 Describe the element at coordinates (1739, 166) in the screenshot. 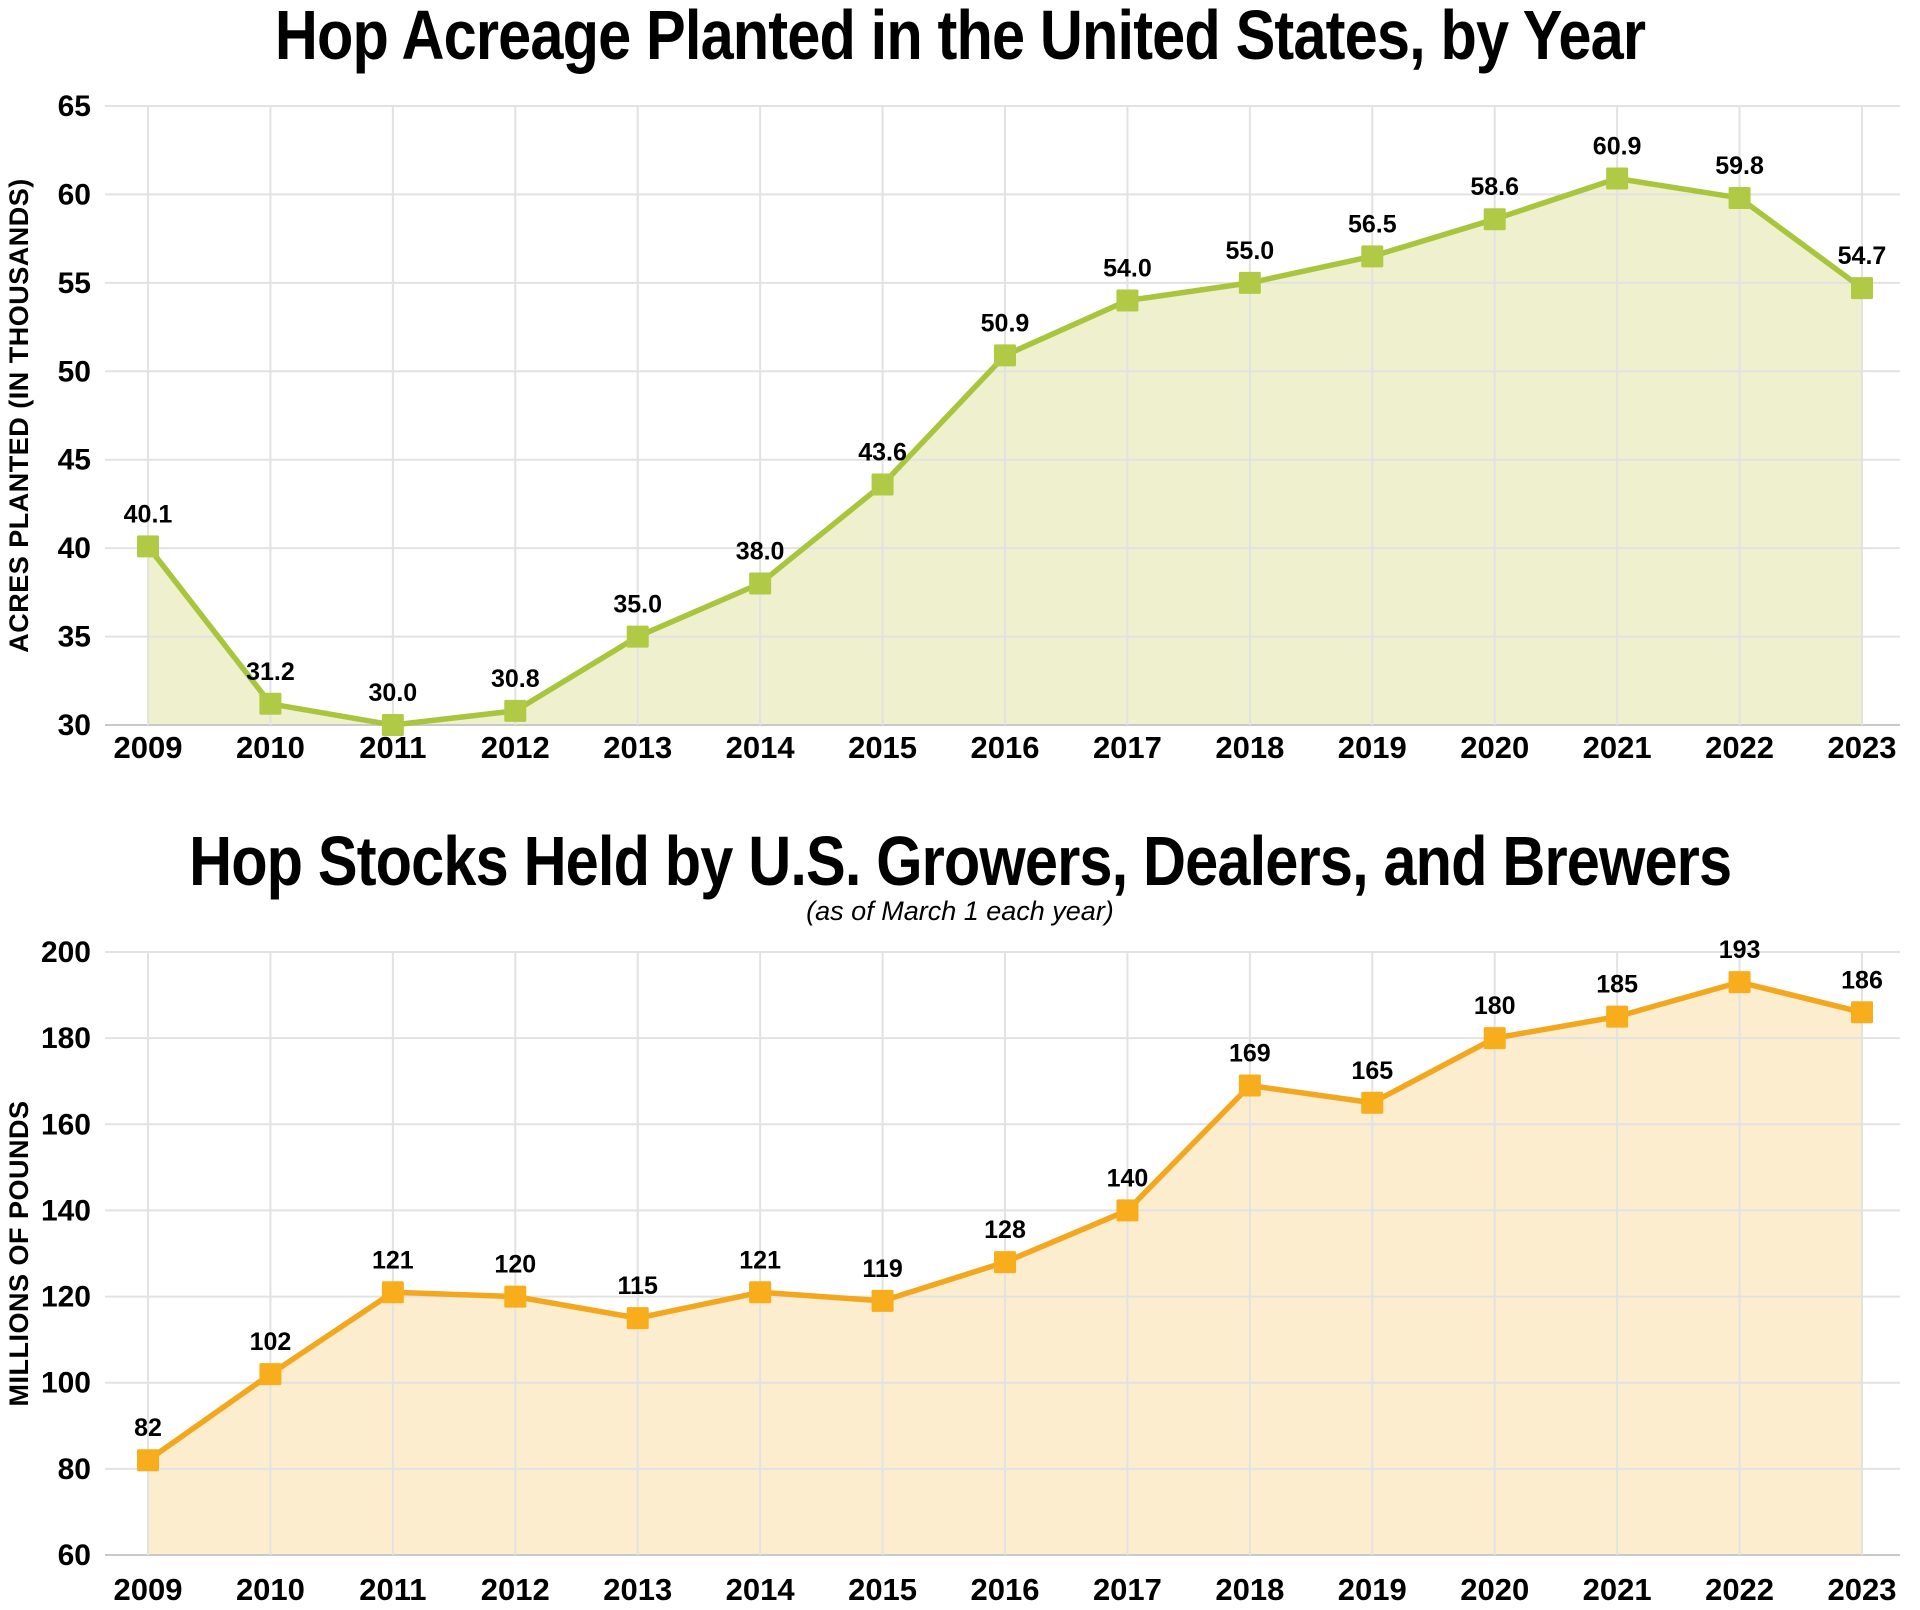

I see `data-point-label: 59.8` at that location.